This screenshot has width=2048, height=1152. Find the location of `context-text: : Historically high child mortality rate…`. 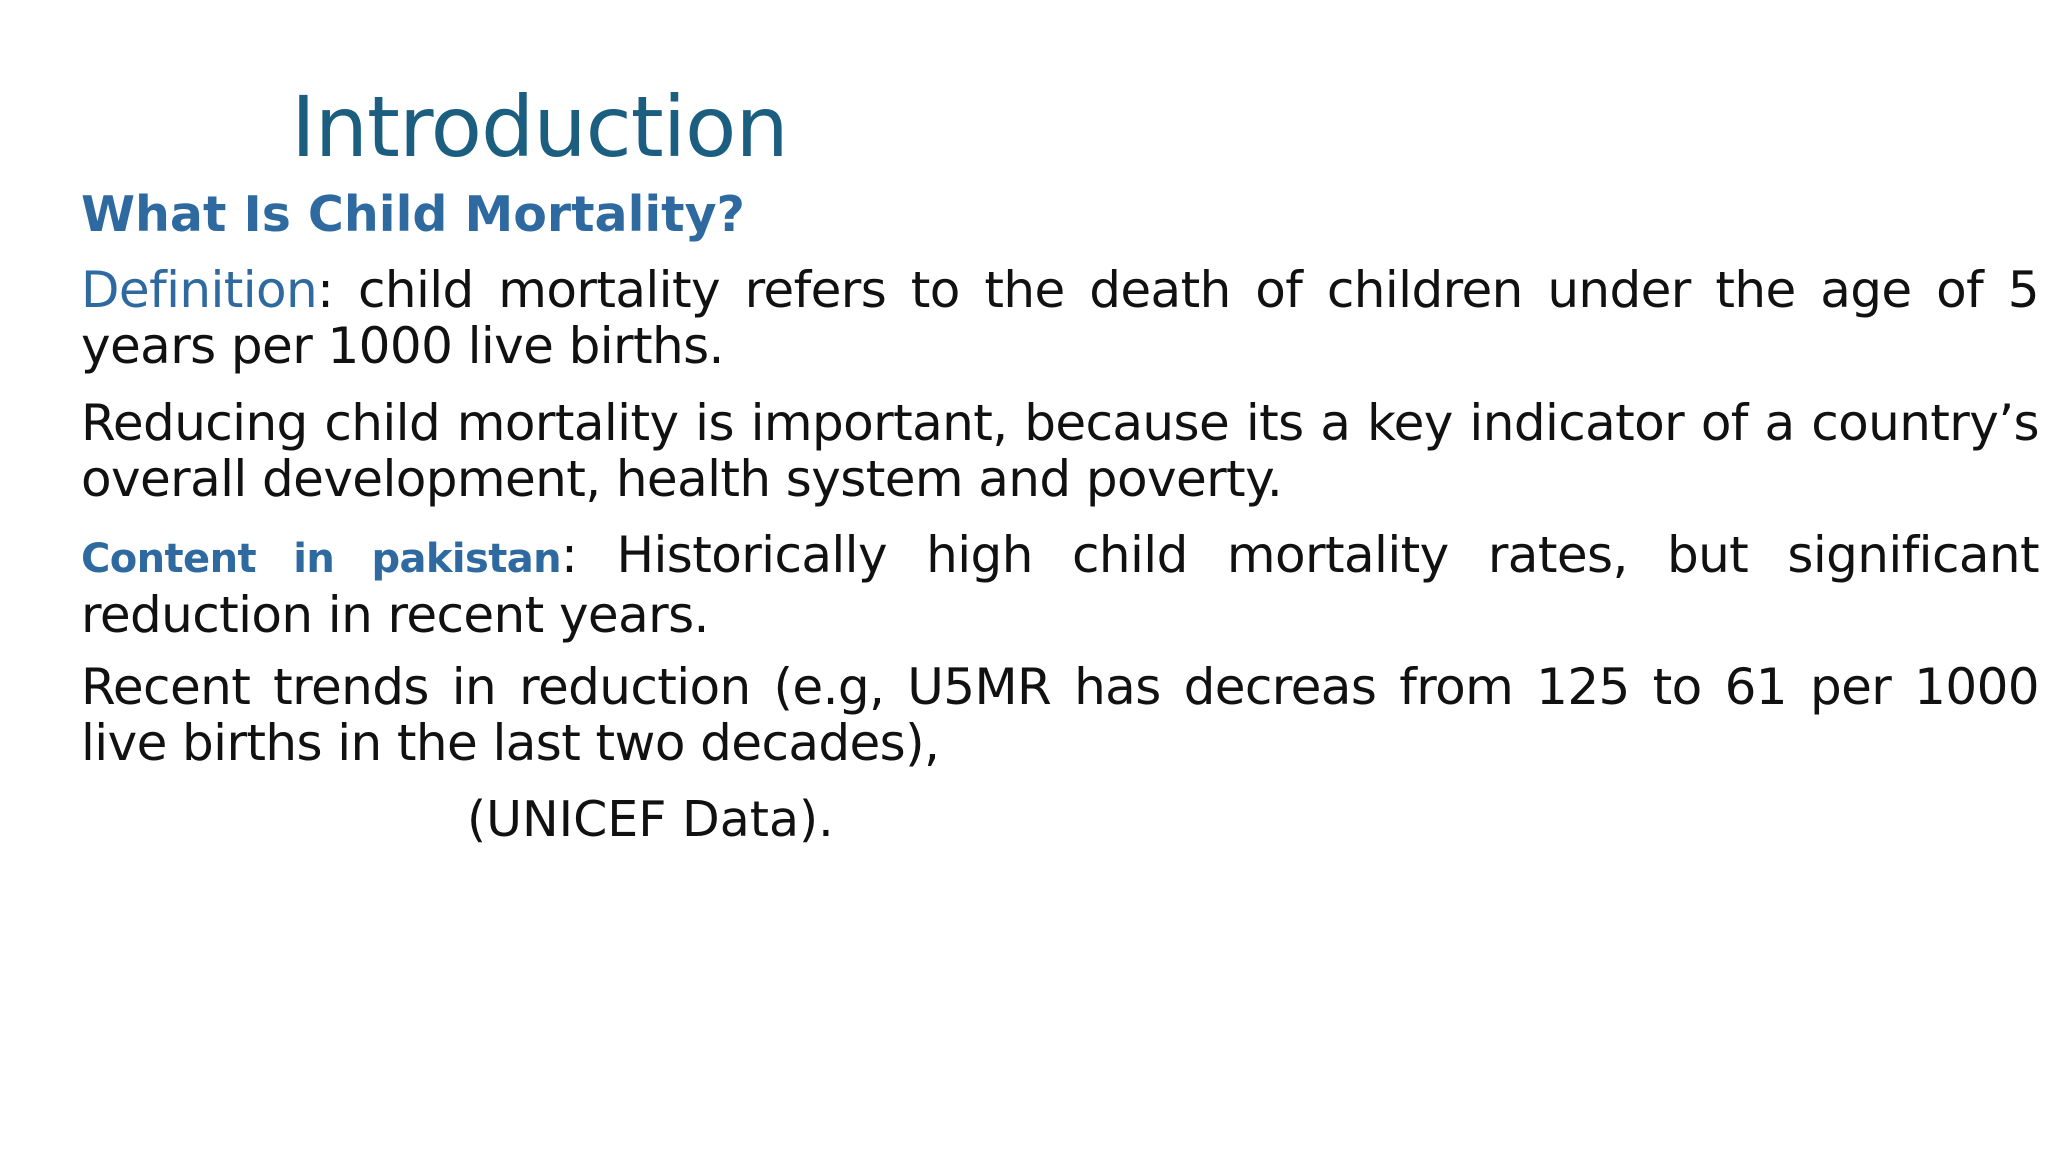

context-text: : Historically high child mortality rate… is located at coordinates (1060, 585).